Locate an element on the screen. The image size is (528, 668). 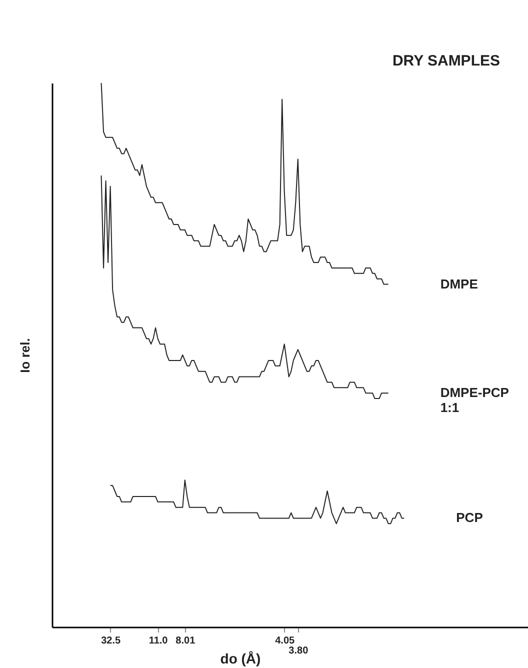
x-axis-title: do (Å) is located at coordinates (240, 658).